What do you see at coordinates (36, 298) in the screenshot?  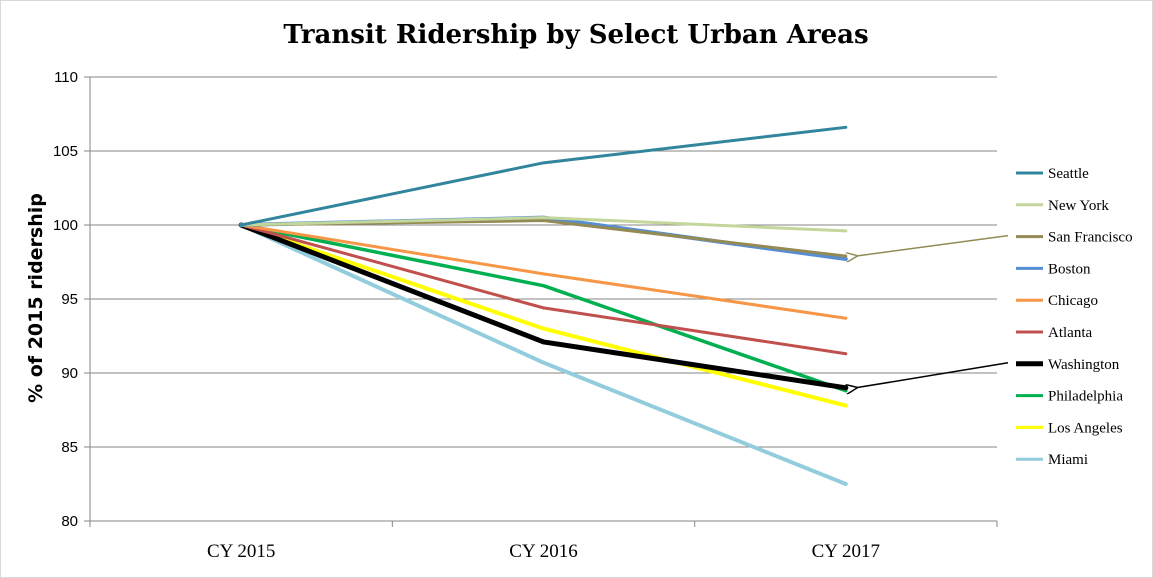 I see `y-axis-label: % of 2015 ridership` at bounding box center [36, 298].